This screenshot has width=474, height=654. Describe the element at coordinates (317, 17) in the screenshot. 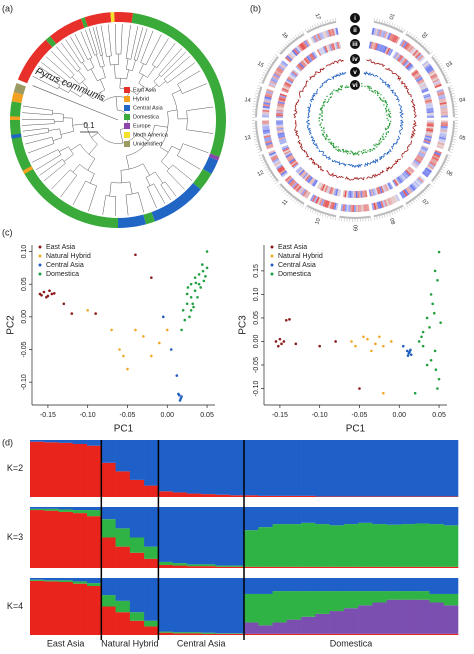

I see `chromosome-label: 17` at that location.